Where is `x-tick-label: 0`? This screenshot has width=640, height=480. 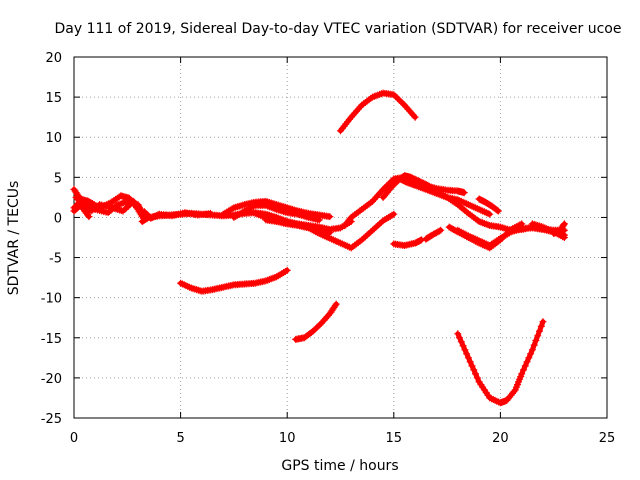 x-tick-label: 0 is located at coordinates (74, 438).